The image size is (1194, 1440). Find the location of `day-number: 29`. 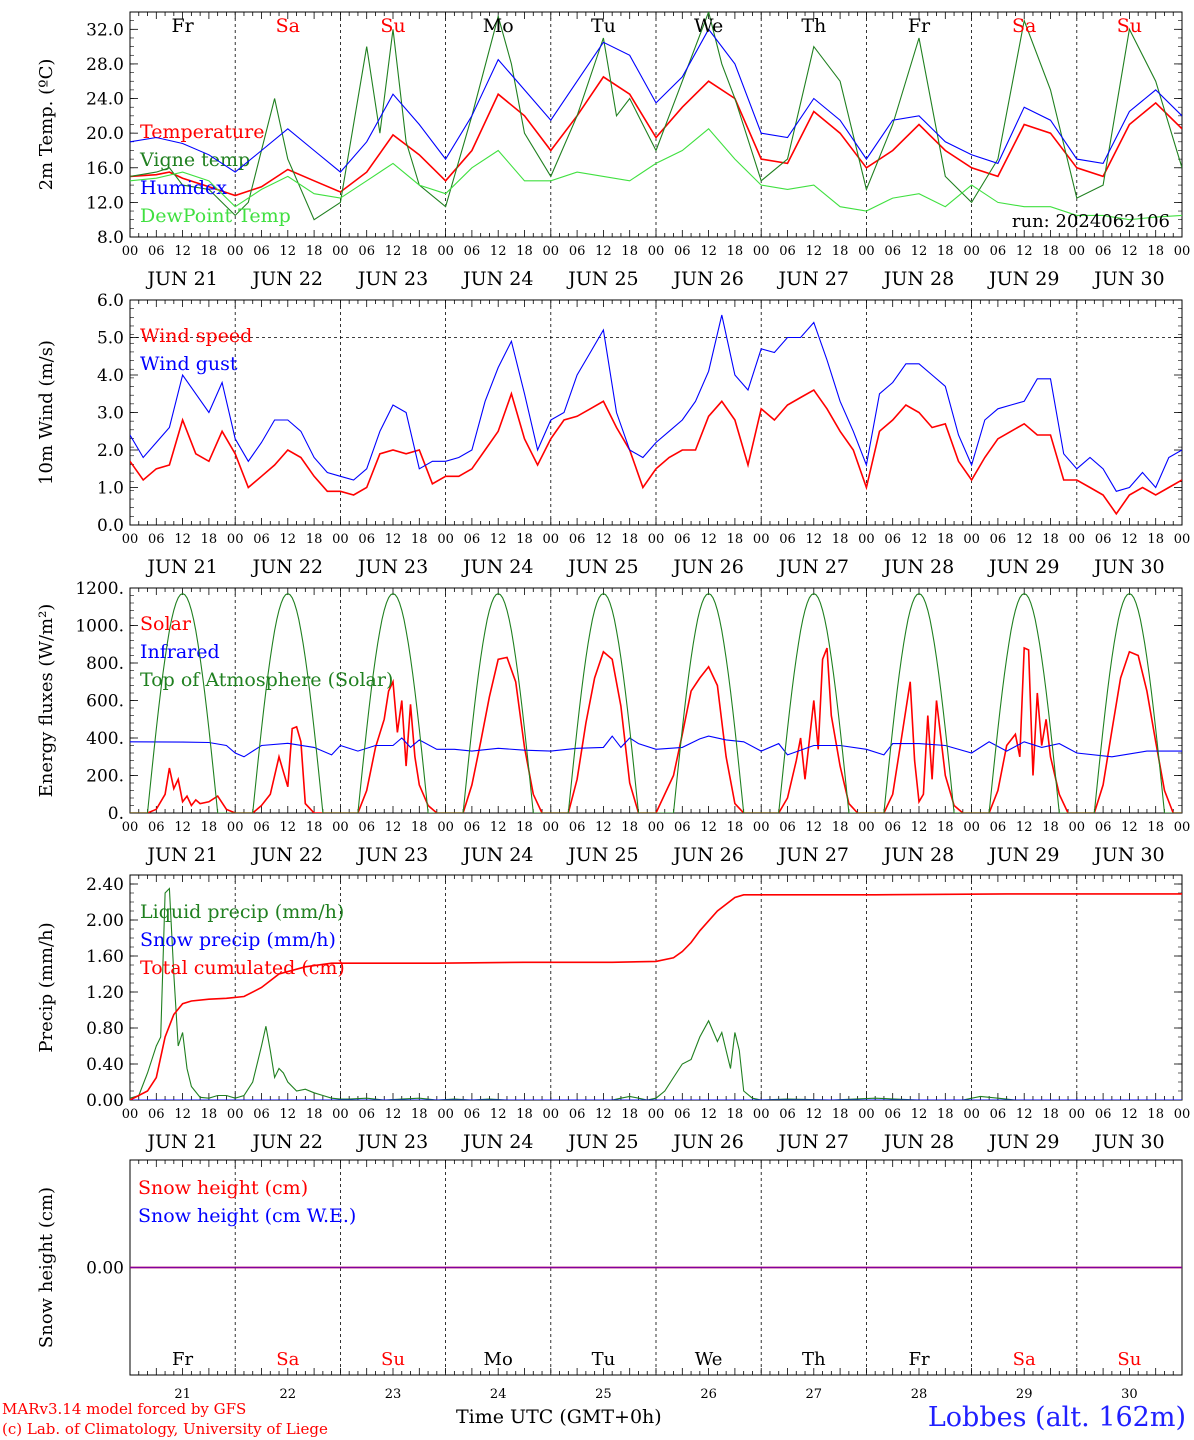

day-number: 29 is located at coordinates (1024, 1393).